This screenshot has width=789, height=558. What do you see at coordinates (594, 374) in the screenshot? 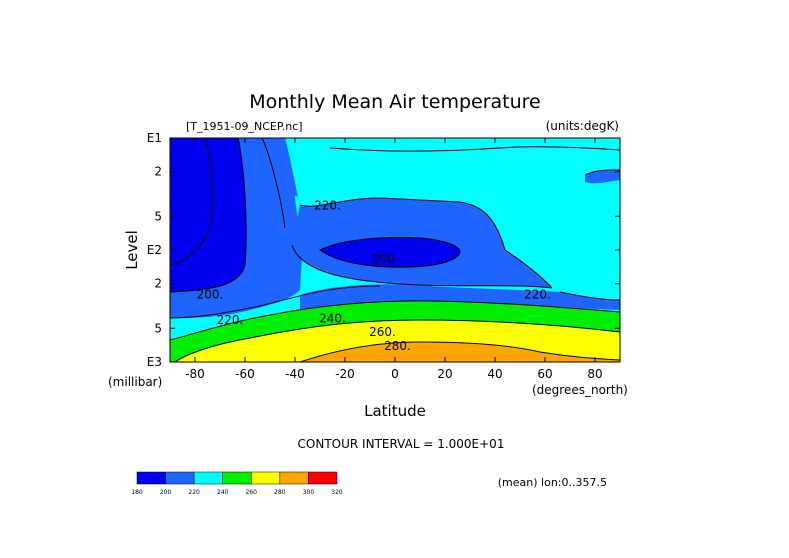
I see `x-tick-label: 80` at bounding box center [594, 374].